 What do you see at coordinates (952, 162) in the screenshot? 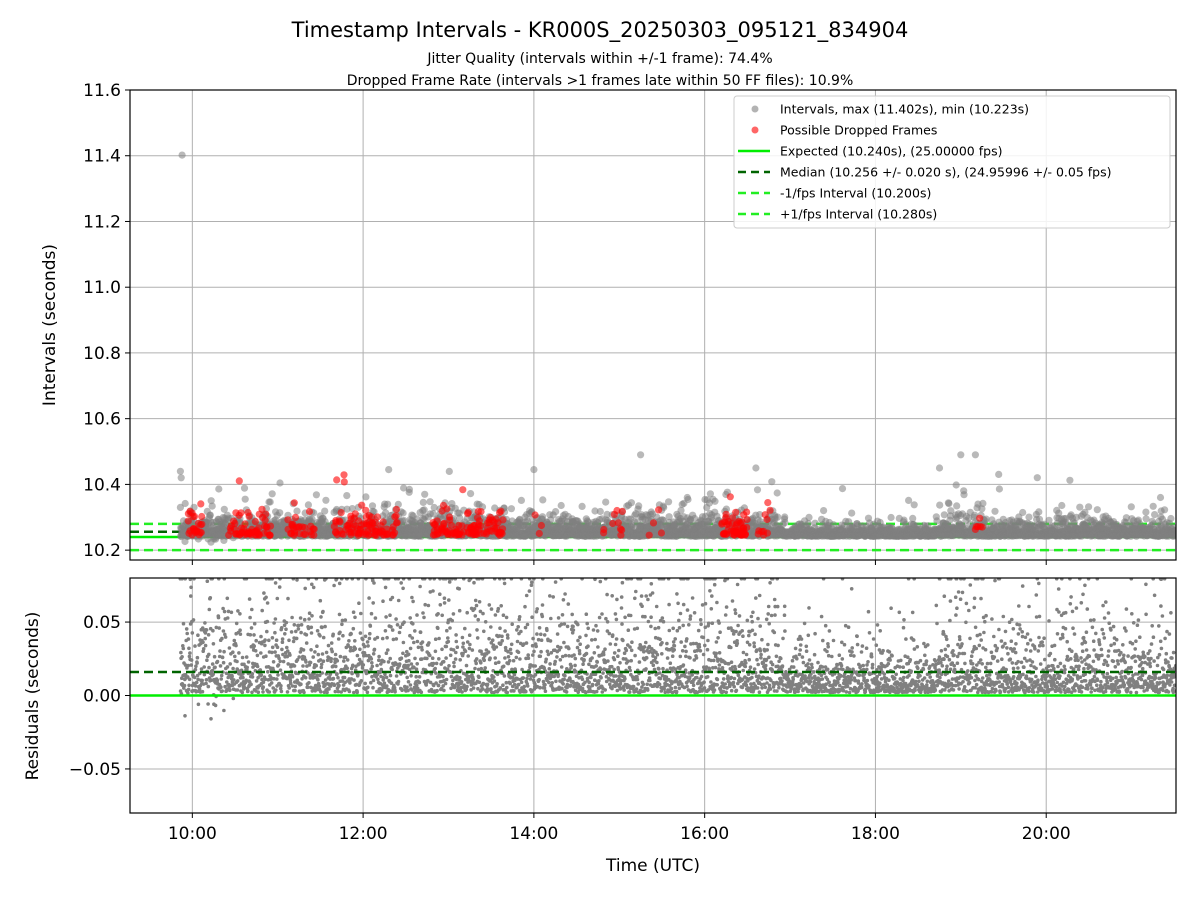
I see `legend-box` at bounding box center [952, 162].